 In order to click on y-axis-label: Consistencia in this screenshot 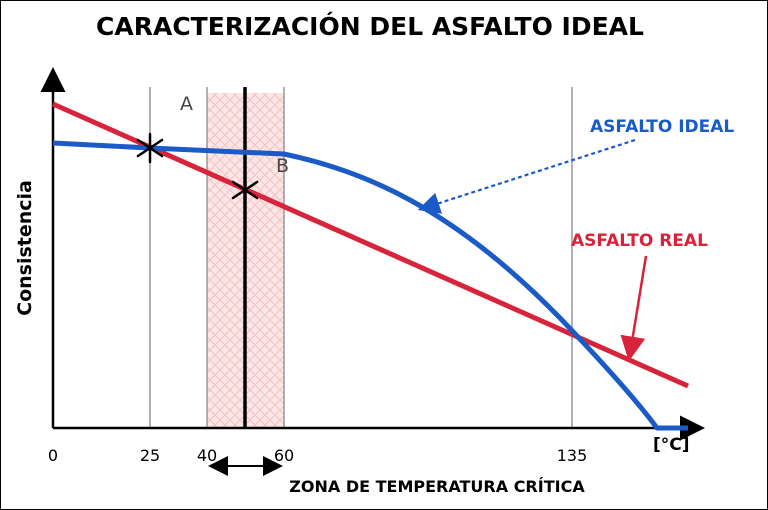, I will do `click(25, 248)`.